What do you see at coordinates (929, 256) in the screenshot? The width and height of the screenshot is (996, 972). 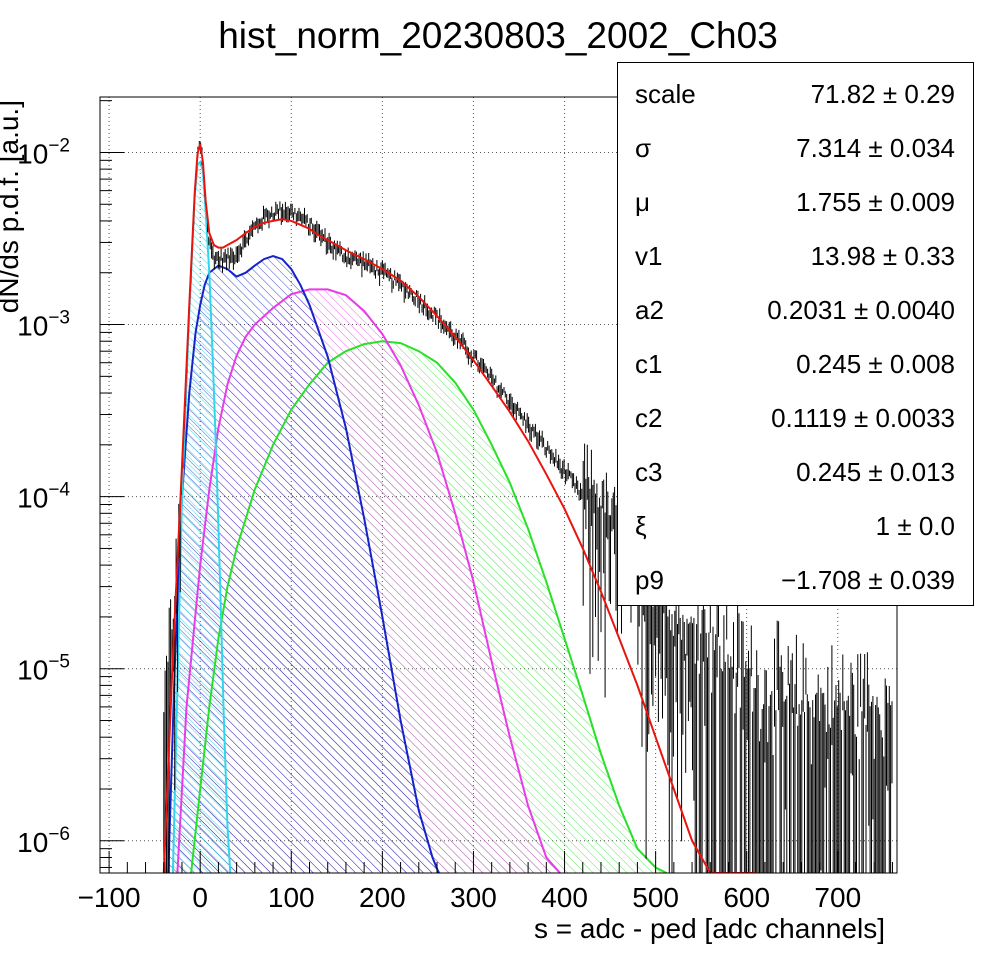 I see `stats-error: 0.33` at bounding box center [929, 256].